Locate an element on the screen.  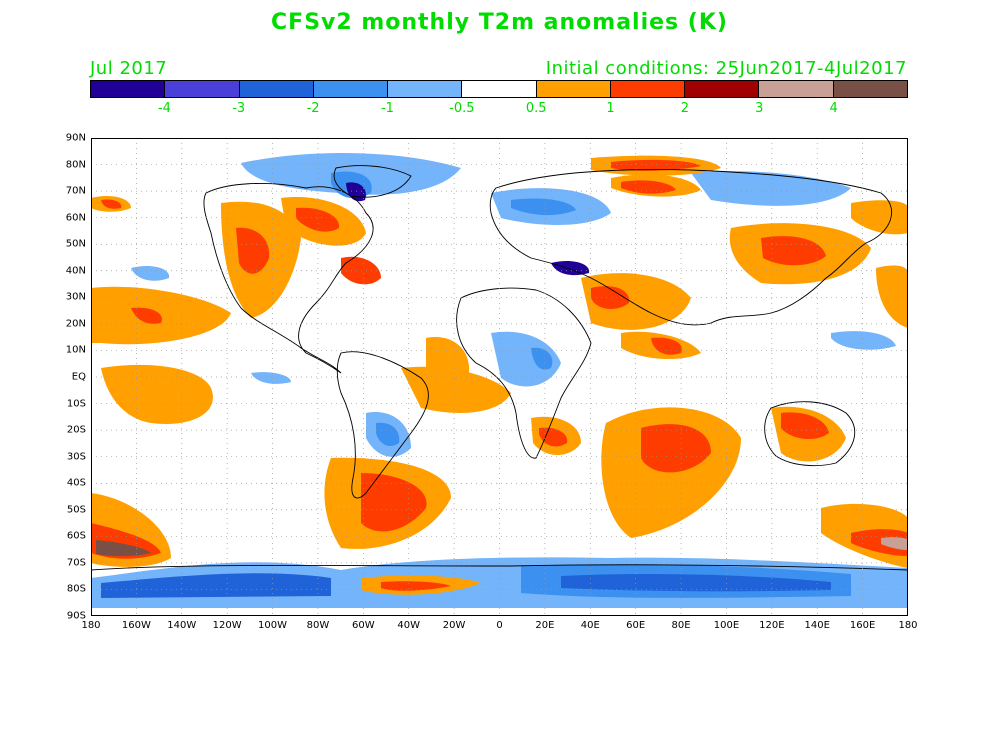
latitude-label: 40N is located at coordinates (75, 271).